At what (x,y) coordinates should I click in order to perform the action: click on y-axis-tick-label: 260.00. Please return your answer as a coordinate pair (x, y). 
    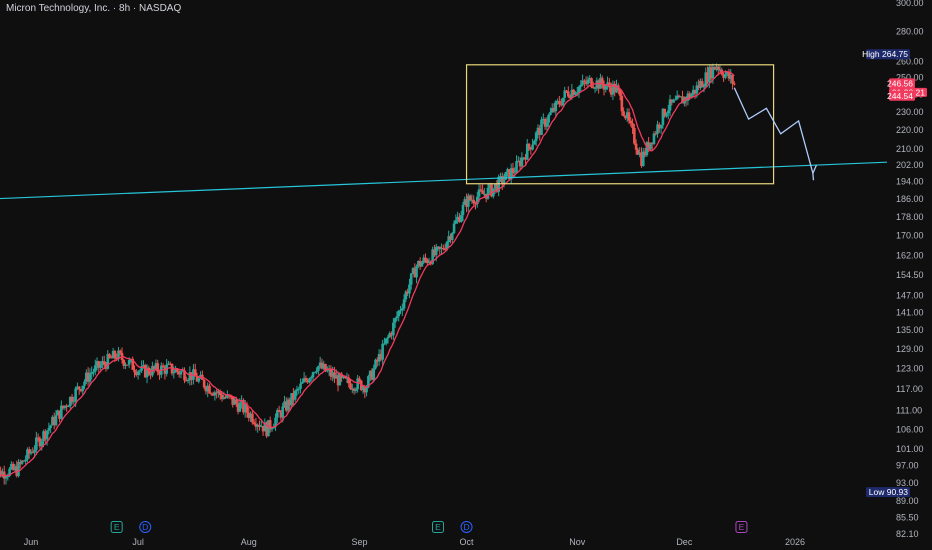
    Looking at the image, I should click on (910, 62).